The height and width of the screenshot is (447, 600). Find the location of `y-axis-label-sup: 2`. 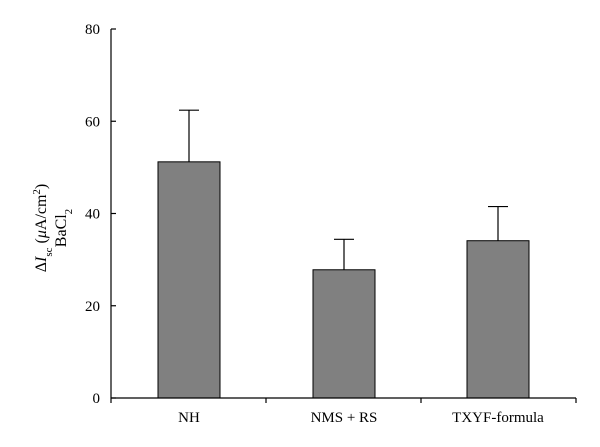

y-axis-label-sup: 2 is located at coordinates (37, 192).